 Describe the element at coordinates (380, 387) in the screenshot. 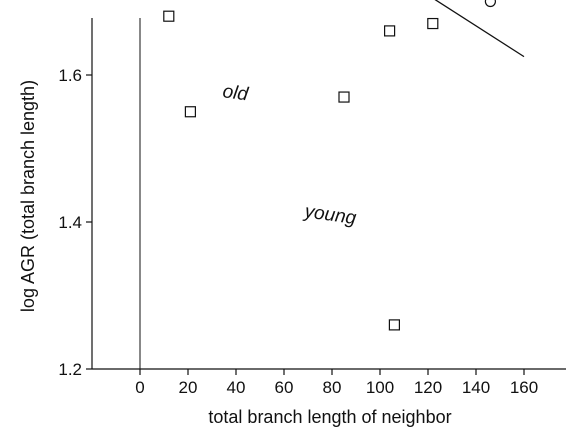

I see `x-tick-label: 100` at that location.